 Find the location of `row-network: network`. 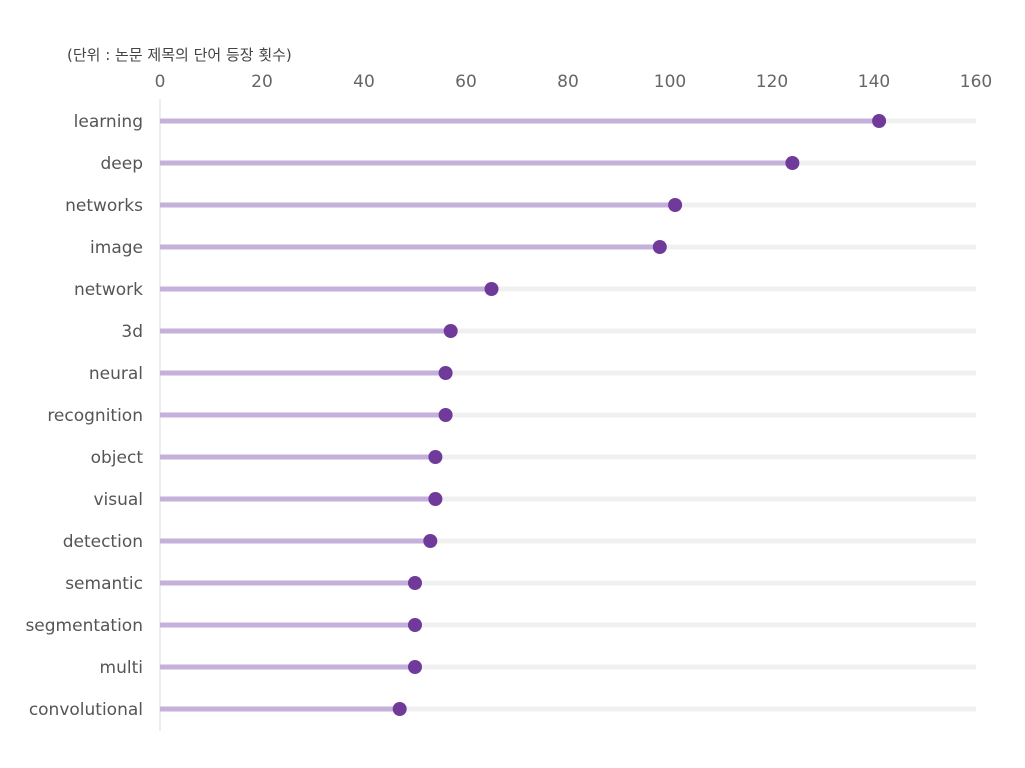

row-network: network is located at coordinates (525, 290).